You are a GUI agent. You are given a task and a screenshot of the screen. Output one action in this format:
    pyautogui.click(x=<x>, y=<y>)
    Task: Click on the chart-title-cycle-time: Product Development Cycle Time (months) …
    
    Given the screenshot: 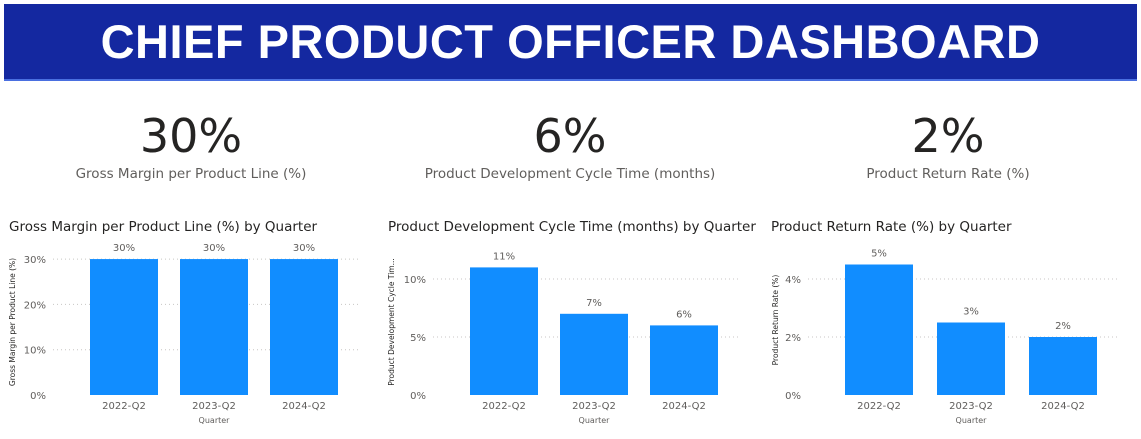 What is the action you would take?
    pyautogui.click(x=572, y=227)
    